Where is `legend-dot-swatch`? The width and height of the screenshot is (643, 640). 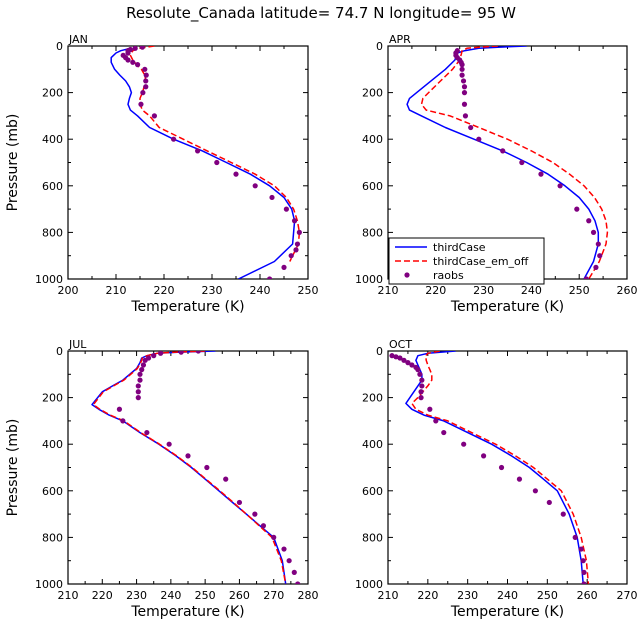
legend-dot-swatch is located at coordinates (407, 275).